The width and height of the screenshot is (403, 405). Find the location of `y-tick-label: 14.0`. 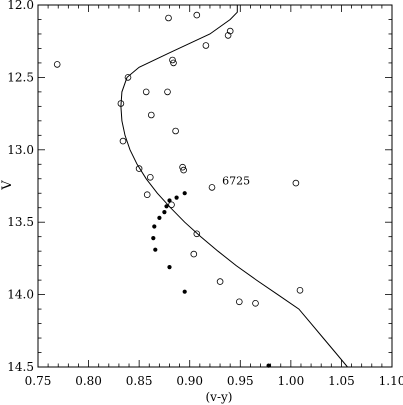

y-tick-label: 14.0 is located at coordinates (20, 295).